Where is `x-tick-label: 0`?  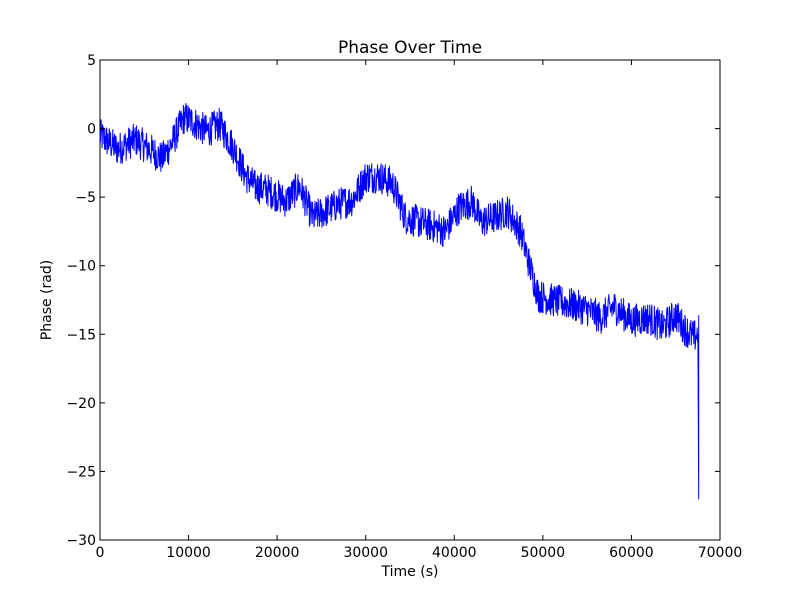
x-tick-label: 0 is located at coordinates (100, 553).